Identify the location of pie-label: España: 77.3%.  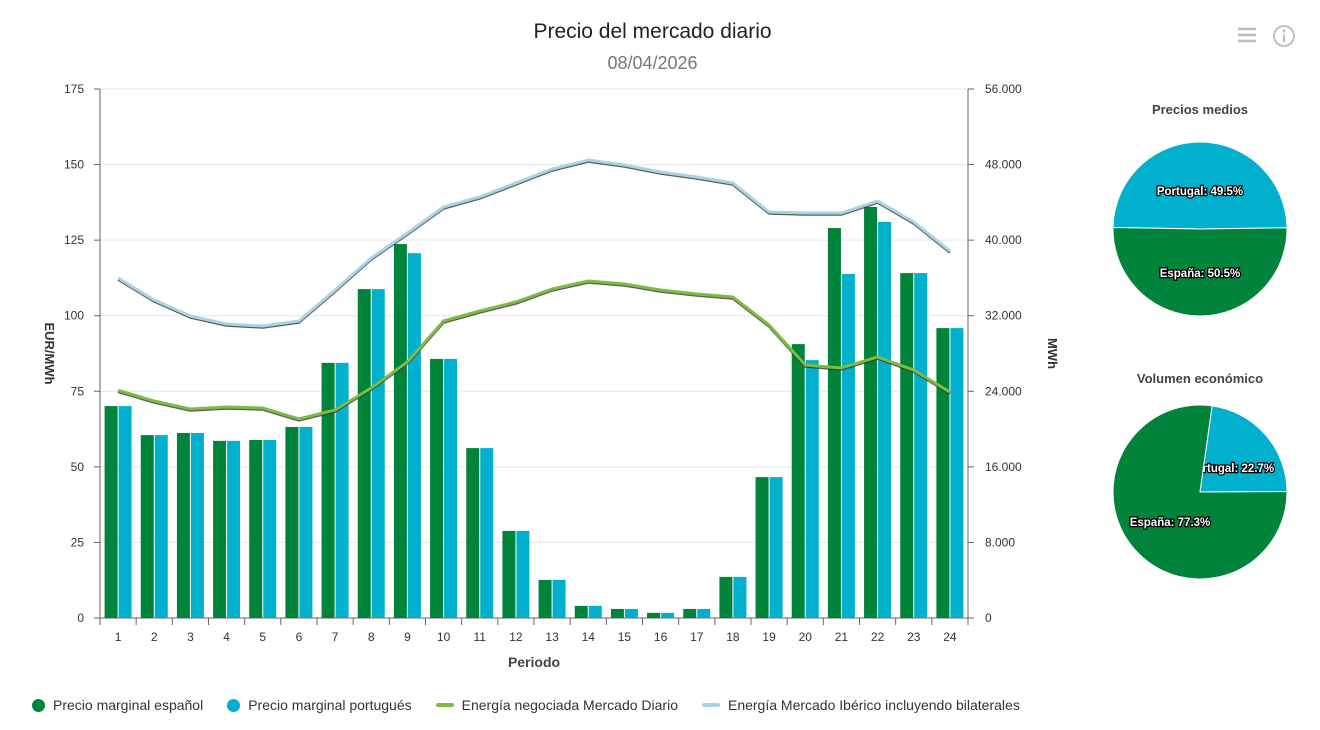
(1170, 523).